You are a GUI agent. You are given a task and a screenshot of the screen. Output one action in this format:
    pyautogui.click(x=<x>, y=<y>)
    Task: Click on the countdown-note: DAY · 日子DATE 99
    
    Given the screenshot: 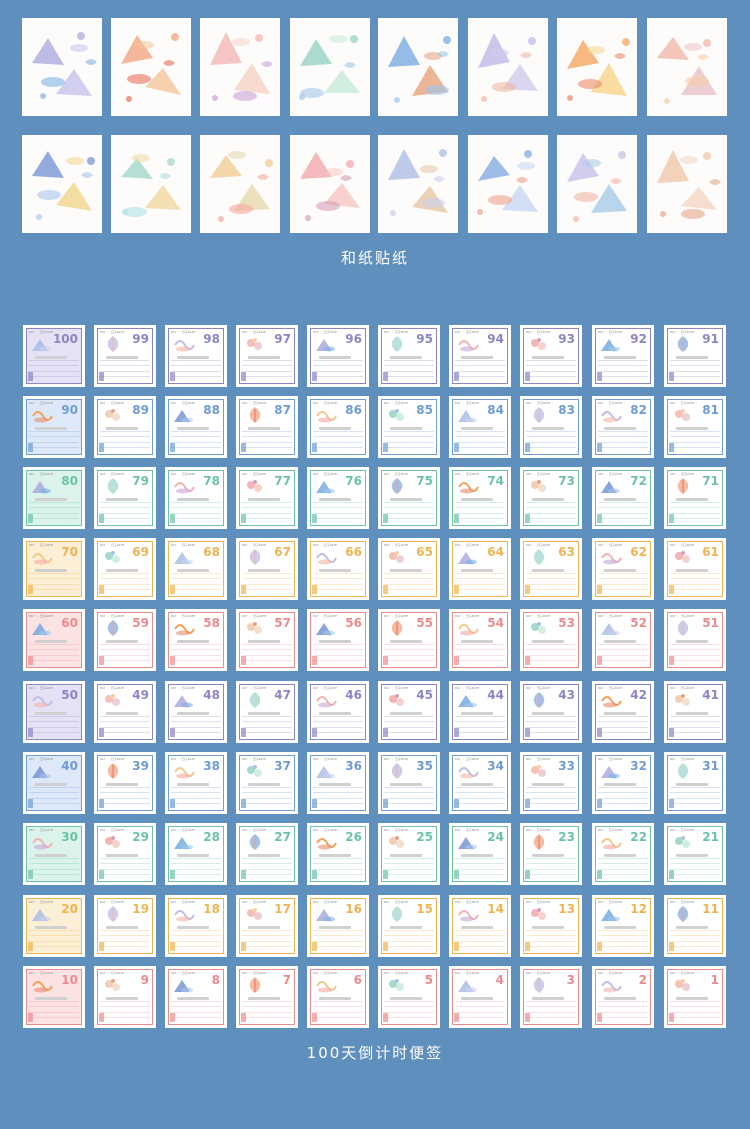 What is the action you would take?
    pyautogui.click(x=125, y=356)
    